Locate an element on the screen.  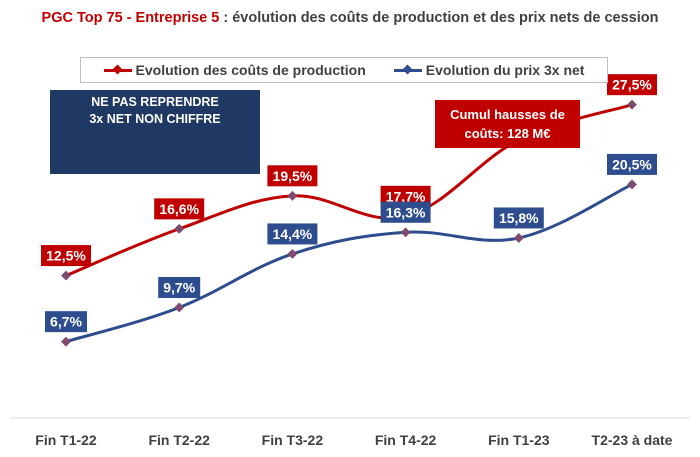
data-label-costs: 12,5% is located at coordinates (66, 256).